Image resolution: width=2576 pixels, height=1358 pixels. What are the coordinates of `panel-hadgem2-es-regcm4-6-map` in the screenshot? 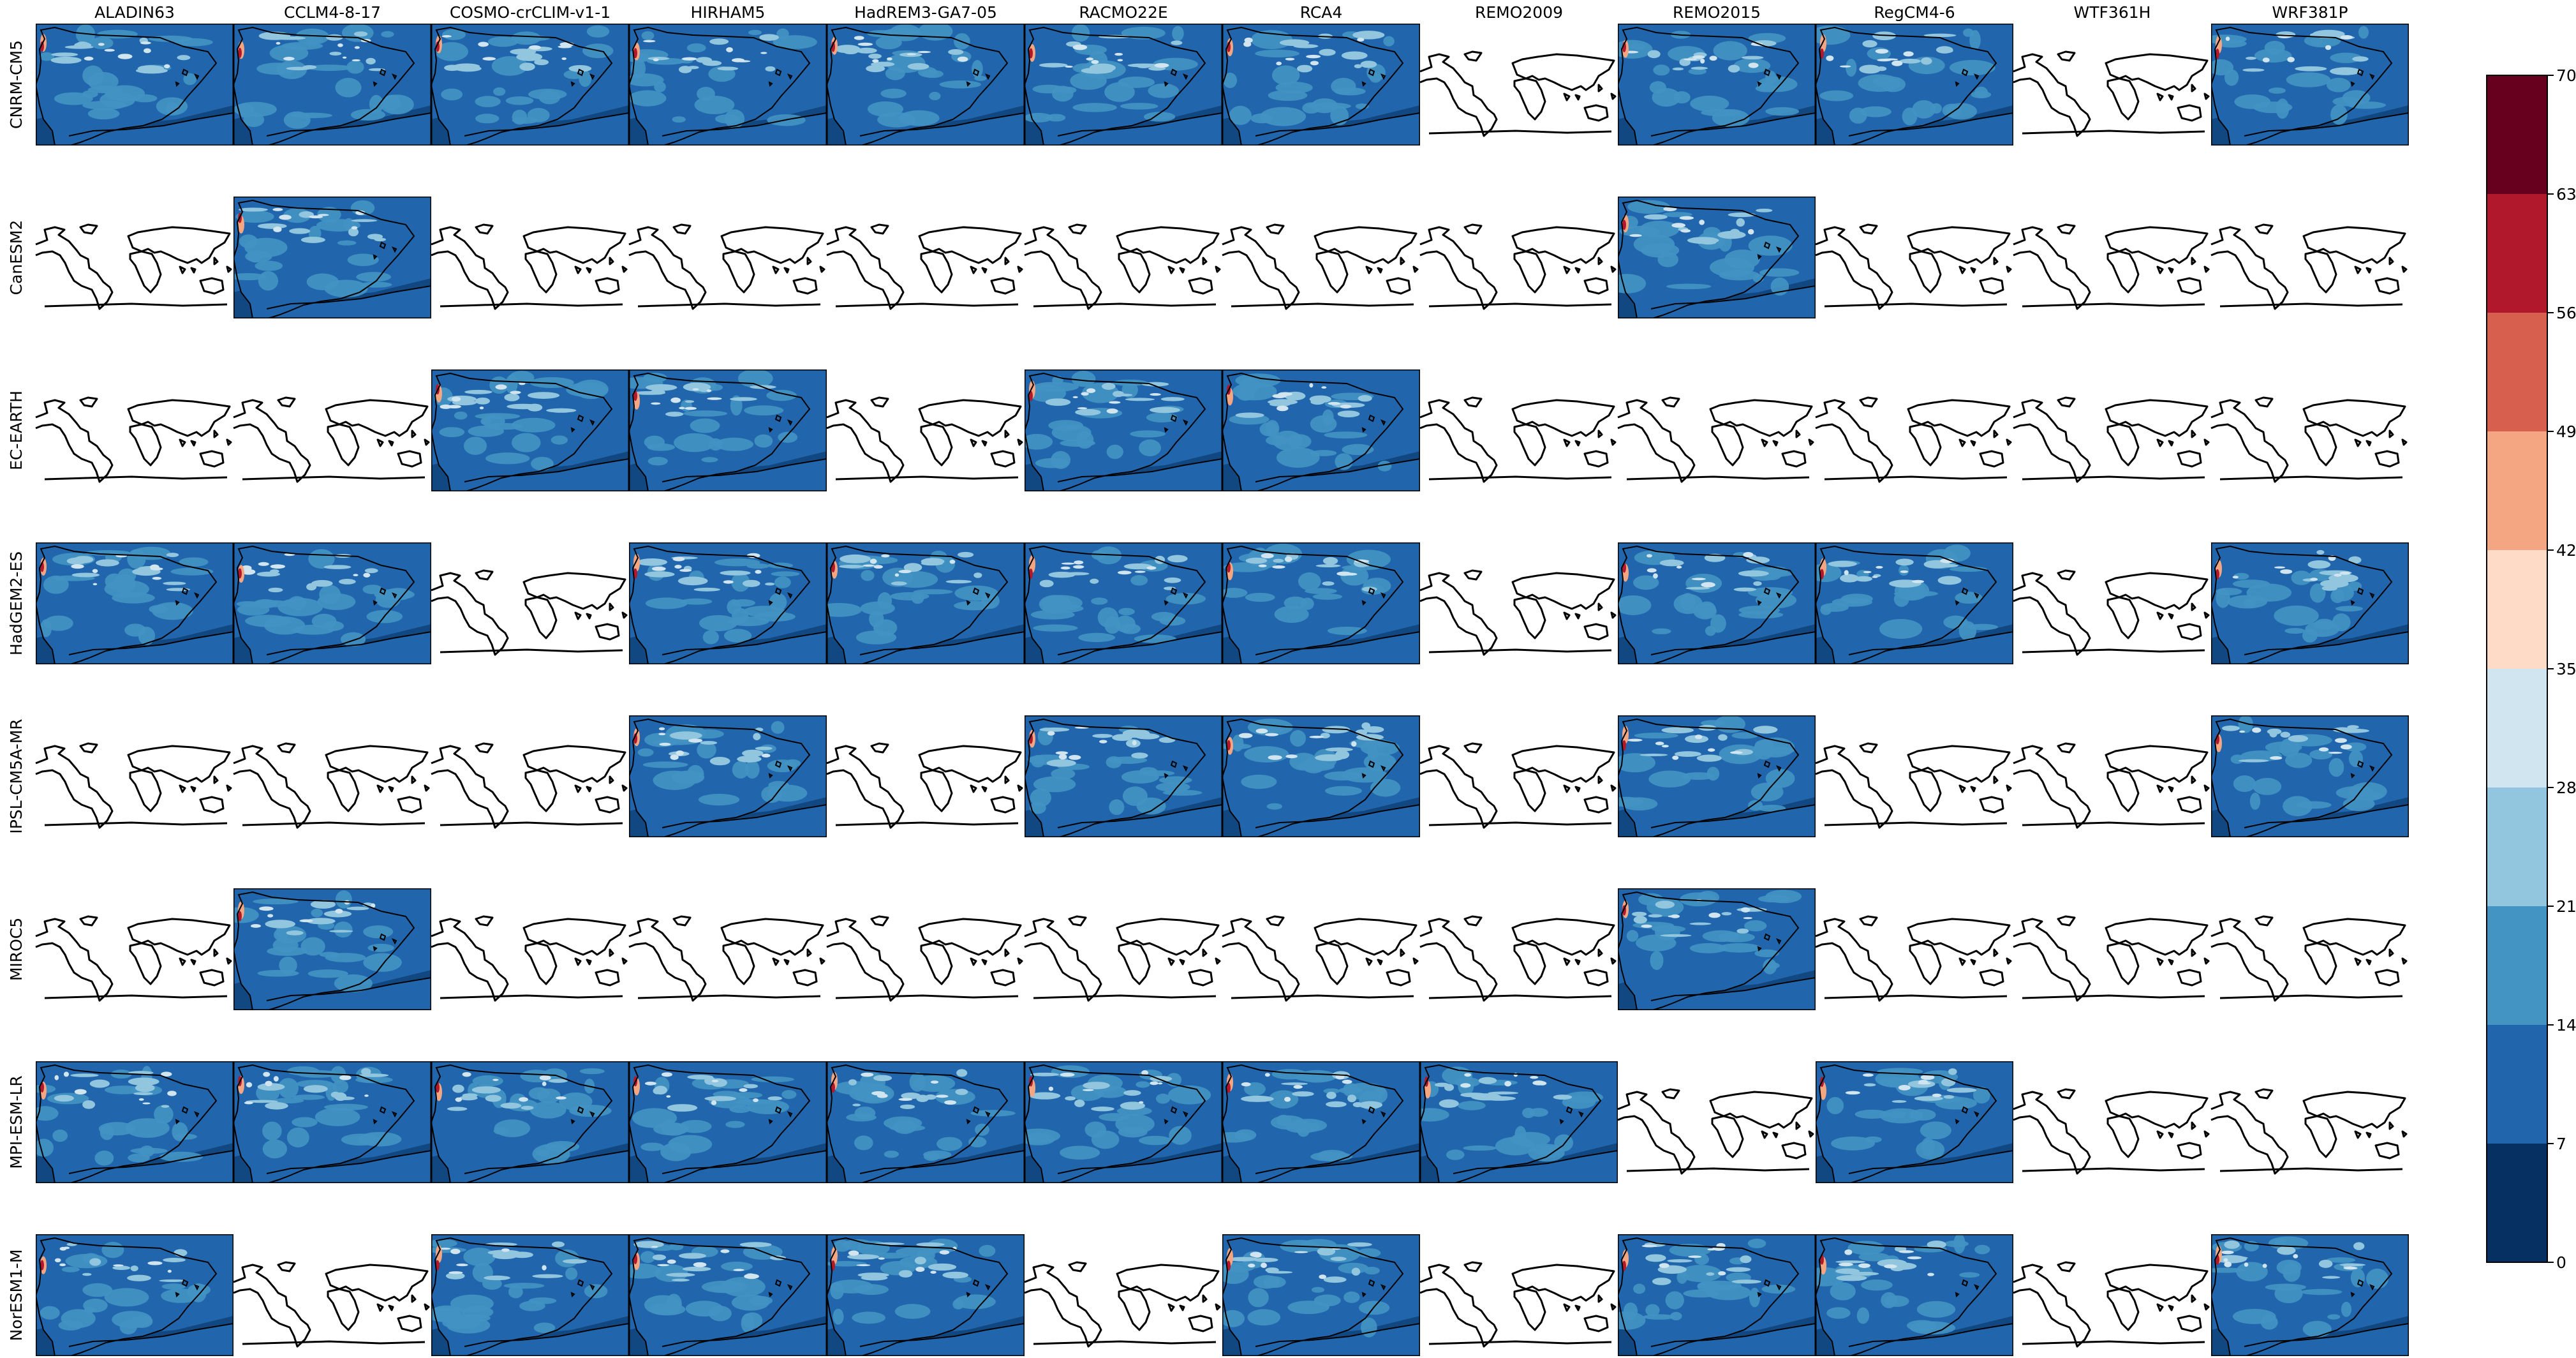 It's located at (1914, 603).